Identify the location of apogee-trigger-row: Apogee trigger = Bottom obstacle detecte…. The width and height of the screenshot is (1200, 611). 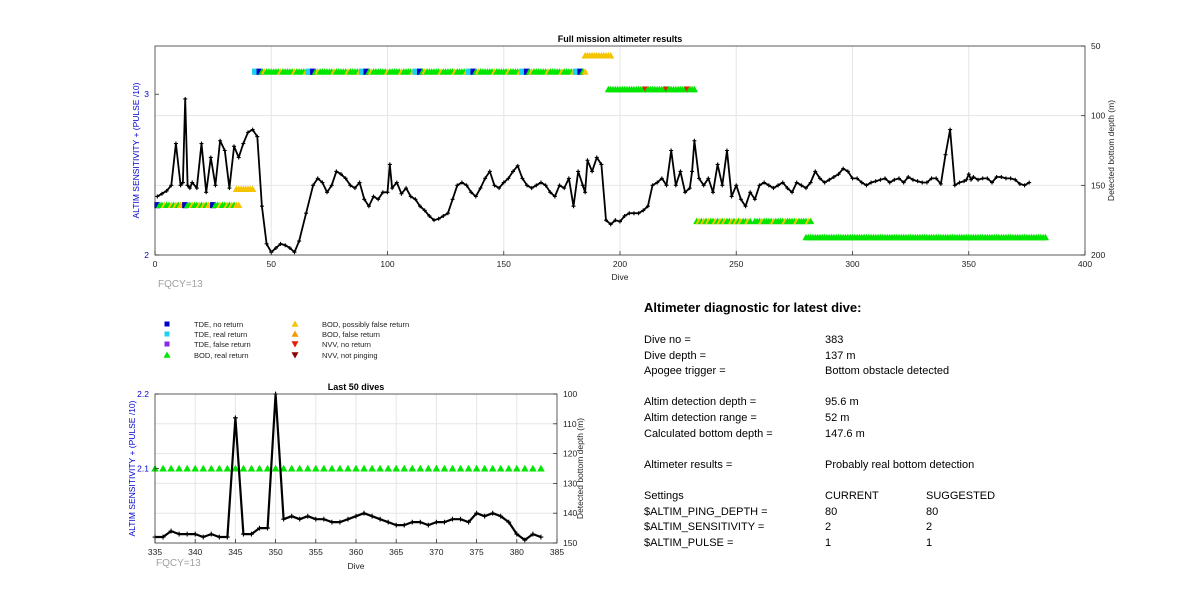
(904, 372).